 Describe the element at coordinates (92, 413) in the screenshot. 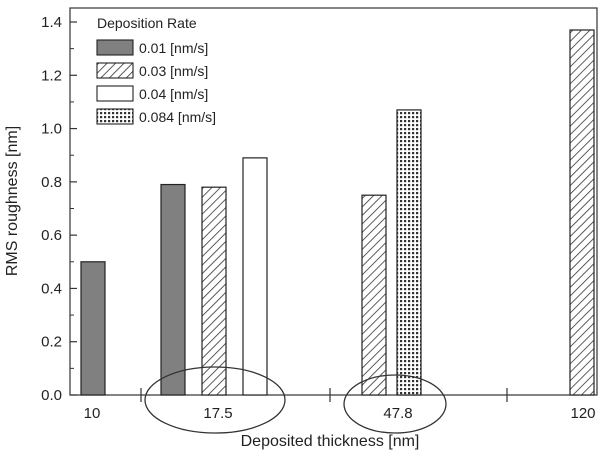

I see `x-tick-label: 10` at that location.